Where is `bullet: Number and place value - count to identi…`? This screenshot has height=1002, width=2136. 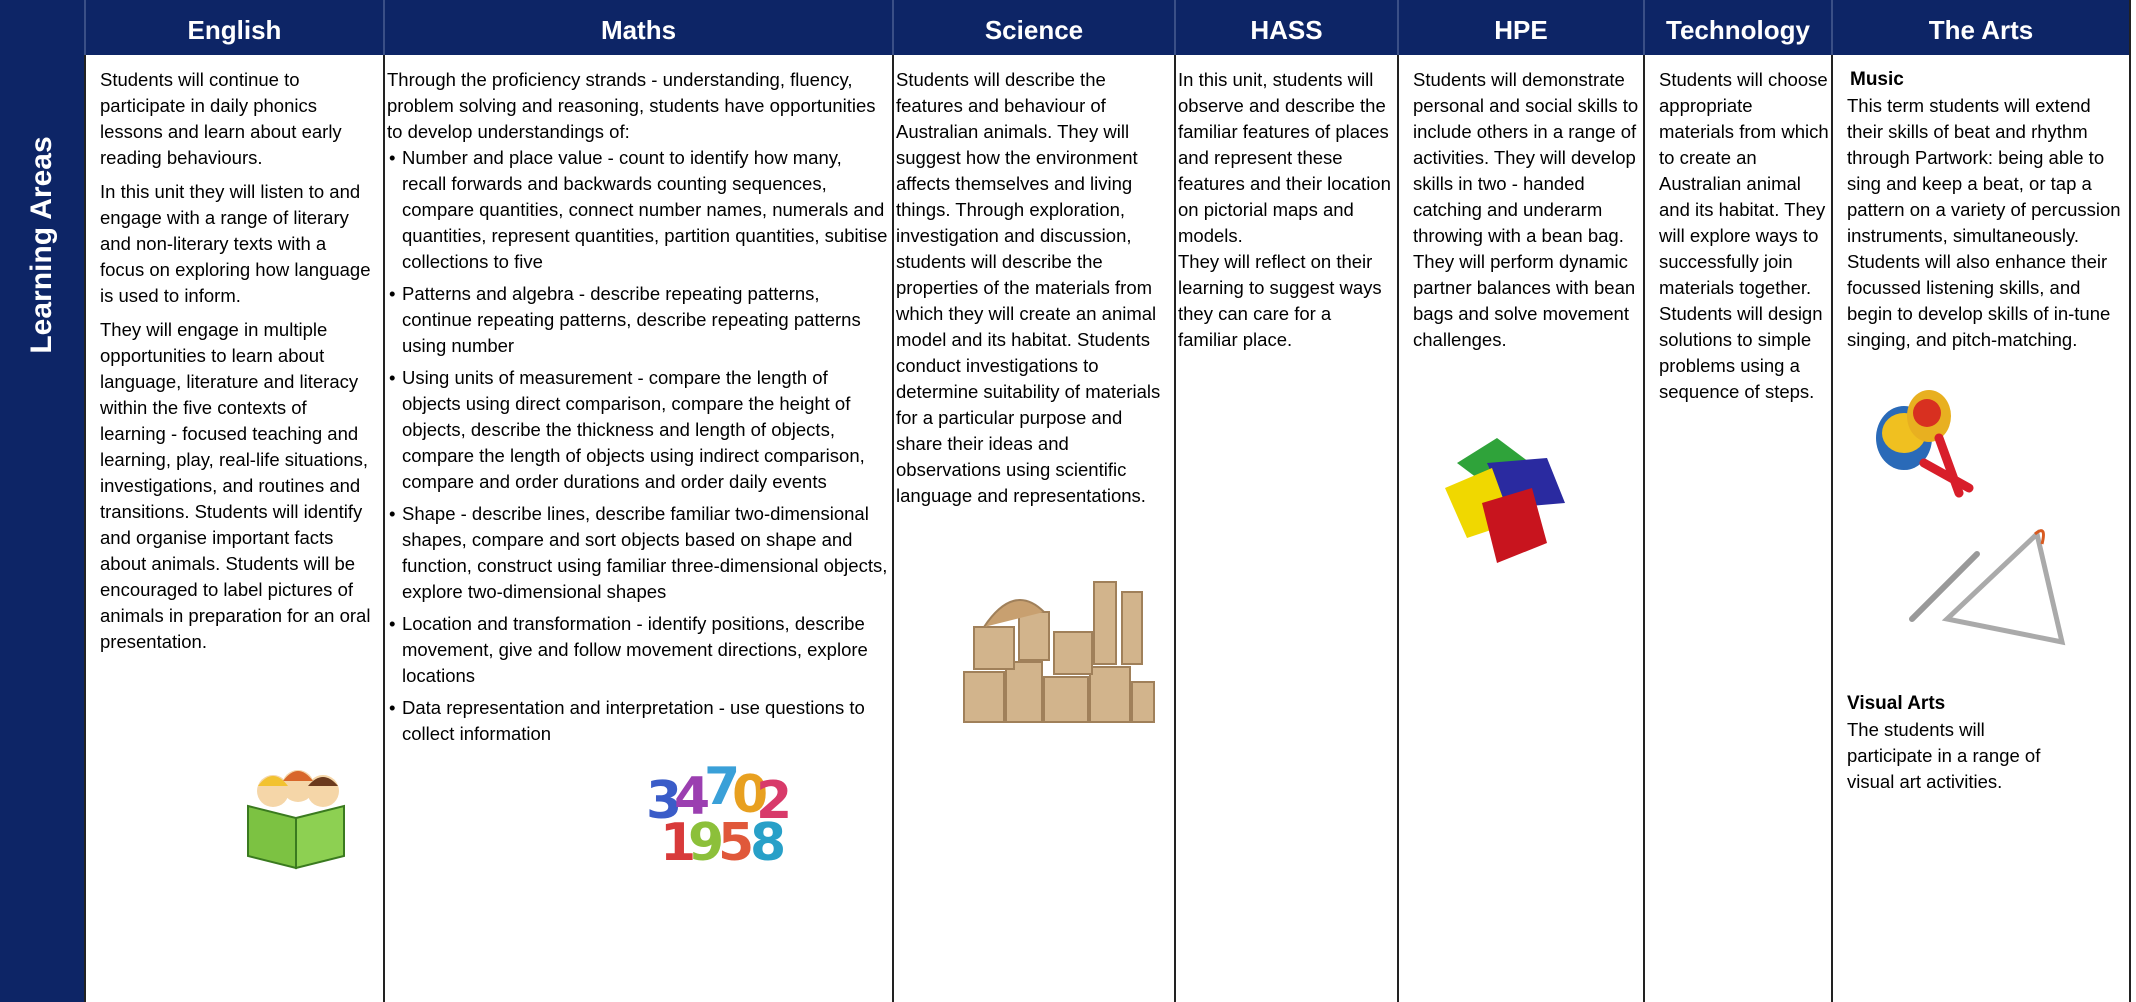
bullet: Number and place value - count to identi… is located at coordinates (638, 210).